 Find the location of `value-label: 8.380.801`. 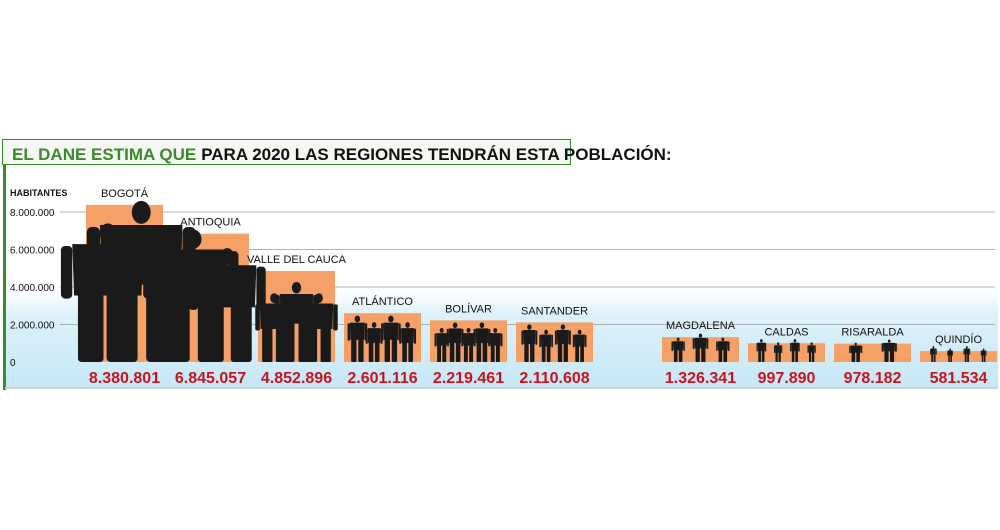

value-label: 8.380.801 is located at coordinates (124, 378).